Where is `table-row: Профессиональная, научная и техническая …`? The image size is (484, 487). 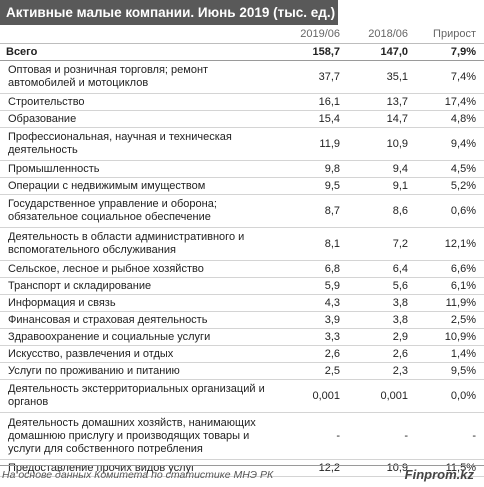
table-row: Профессиональная, научная и техническая … is located at coordinates (242, 144).